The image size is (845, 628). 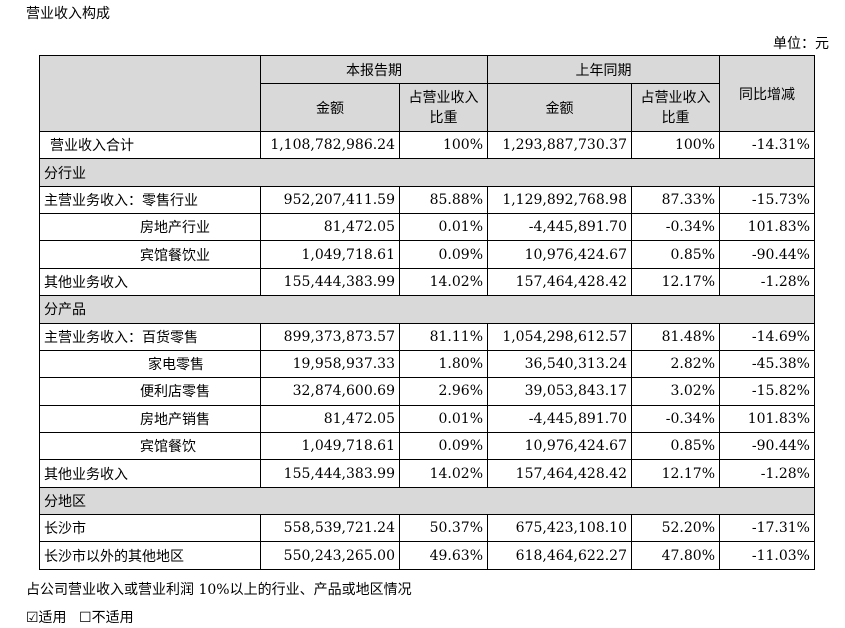 I want to click on yoy-change: -14.31%, so click(x=767, y=145).